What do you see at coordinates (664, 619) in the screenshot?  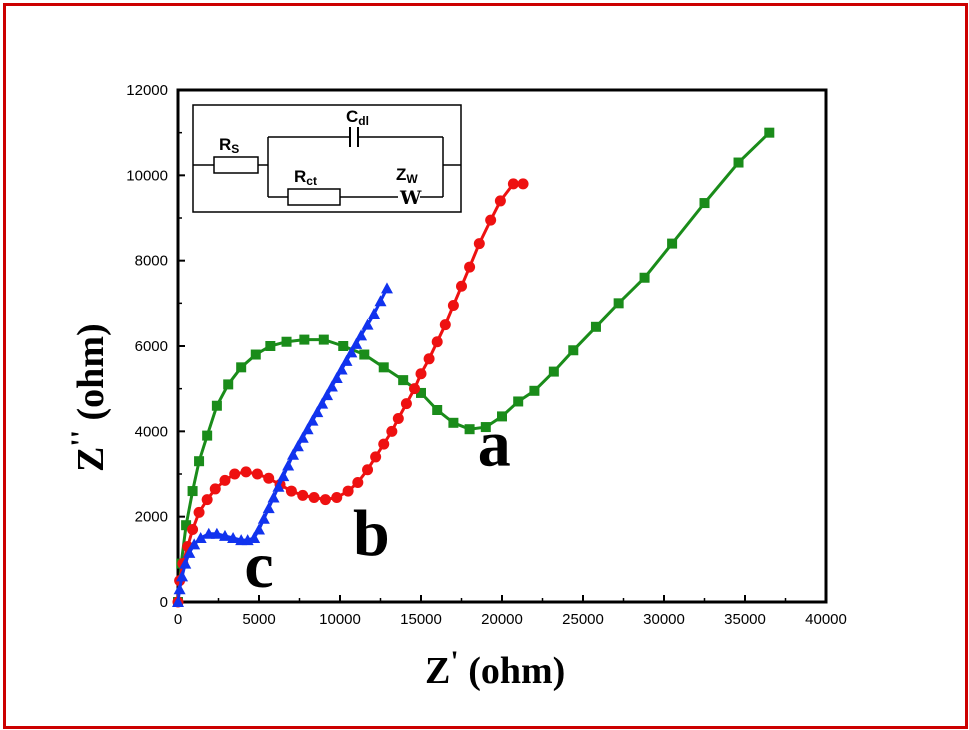 I see `x-tick-label: 30000` at bounding box center [664, 619].